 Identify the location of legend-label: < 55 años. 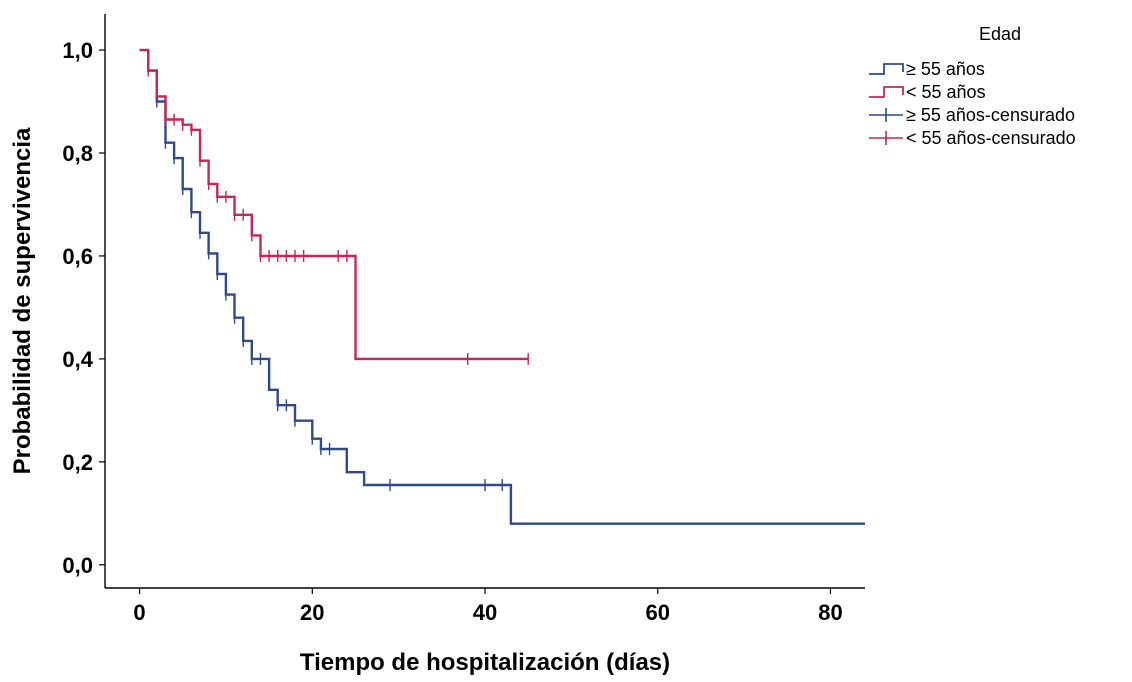
(946, 92).